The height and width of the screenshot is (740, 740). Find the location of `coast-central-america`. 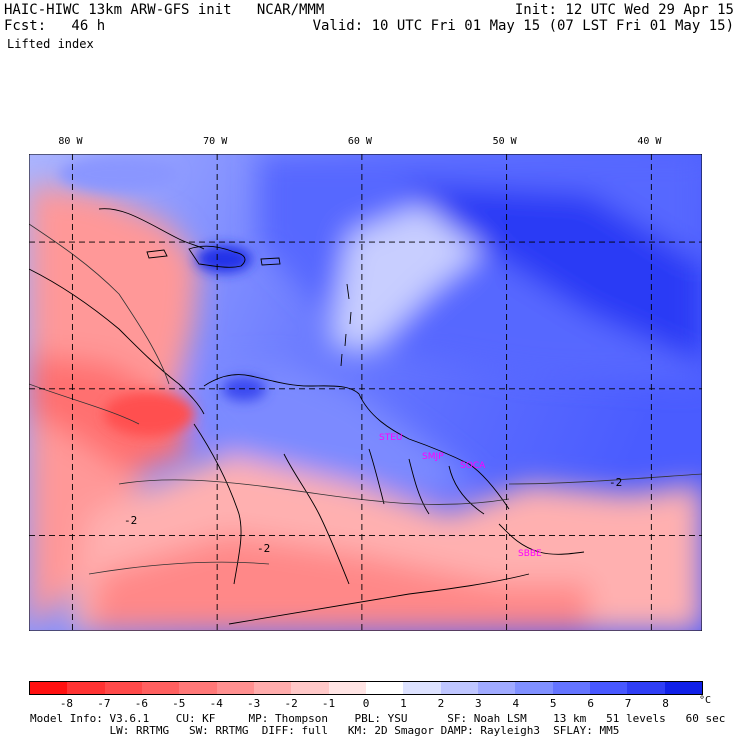

coast-central-america is located at coordinates (117, 341).